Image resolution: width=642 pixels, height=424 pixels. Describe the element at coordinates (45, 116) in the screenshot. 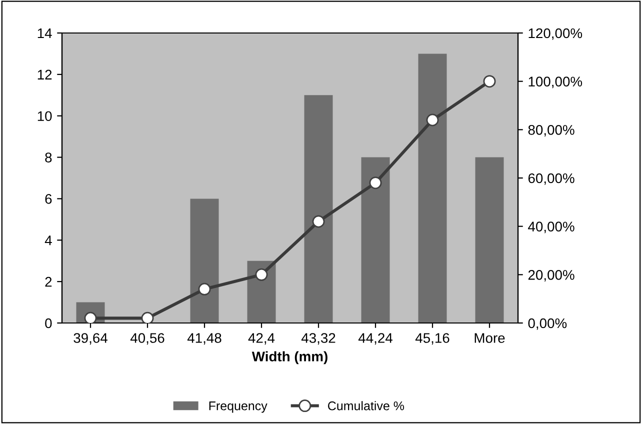

I see `y-tick-label: 10` at that location.